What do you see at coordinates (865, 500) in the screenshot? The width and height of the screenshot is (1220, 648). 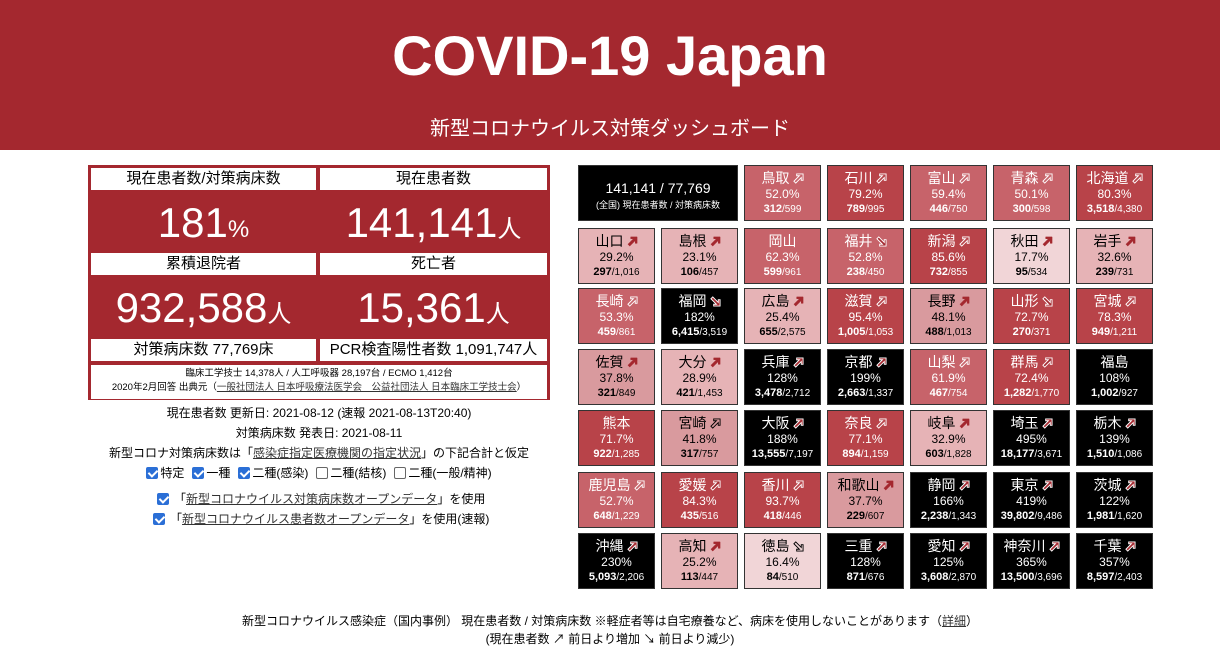 I see `prefecture-tile: 和歌山 37.7% 229/607` at bounding box center [865, 500].